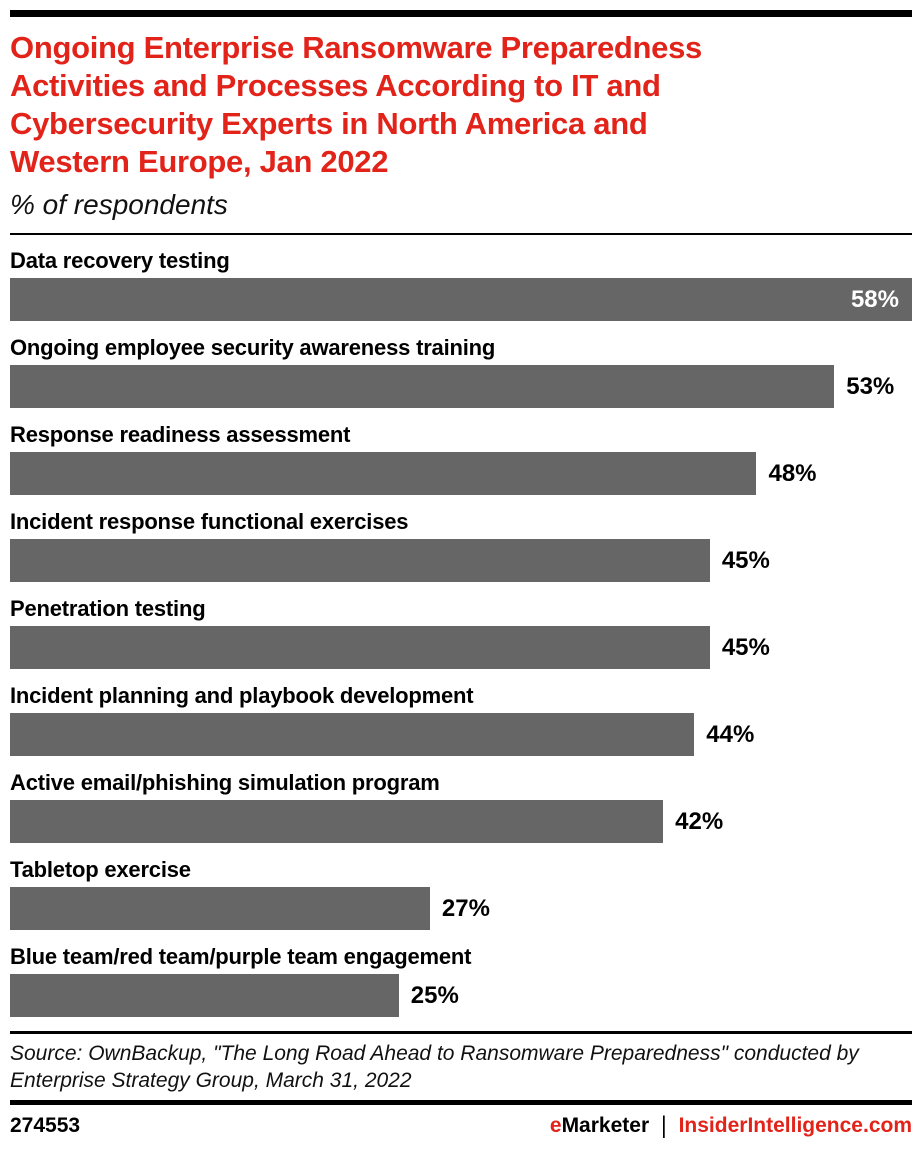  I want to click on category-label: Tabletop exercise, so click(100, 869).